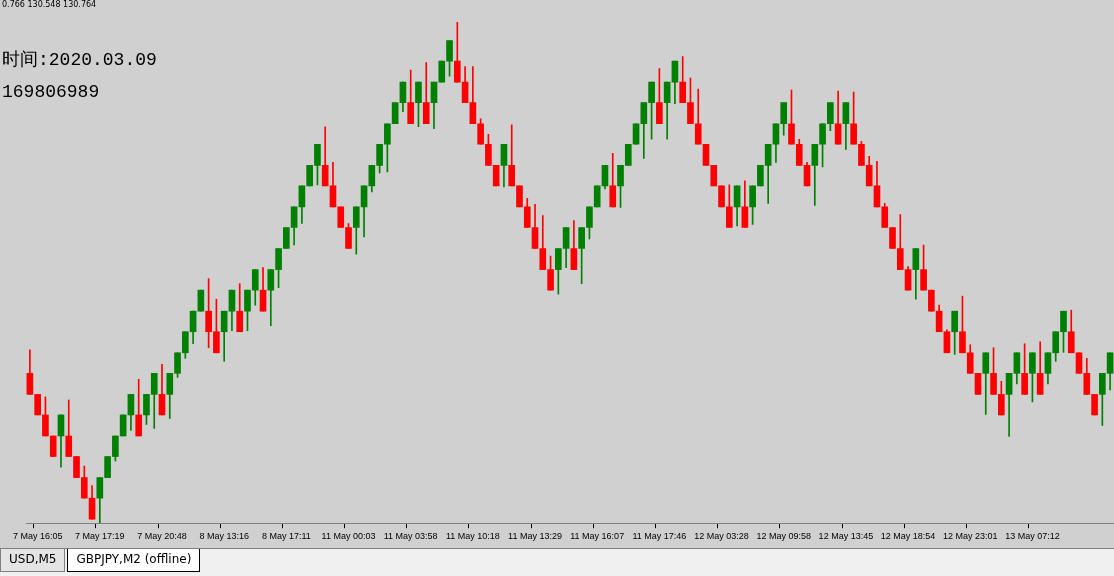  What do you see at coordinates (162, 536) in the screenshot?
I see `x-tick-label: 7 May 20:48` at bounding box center [162, 536].